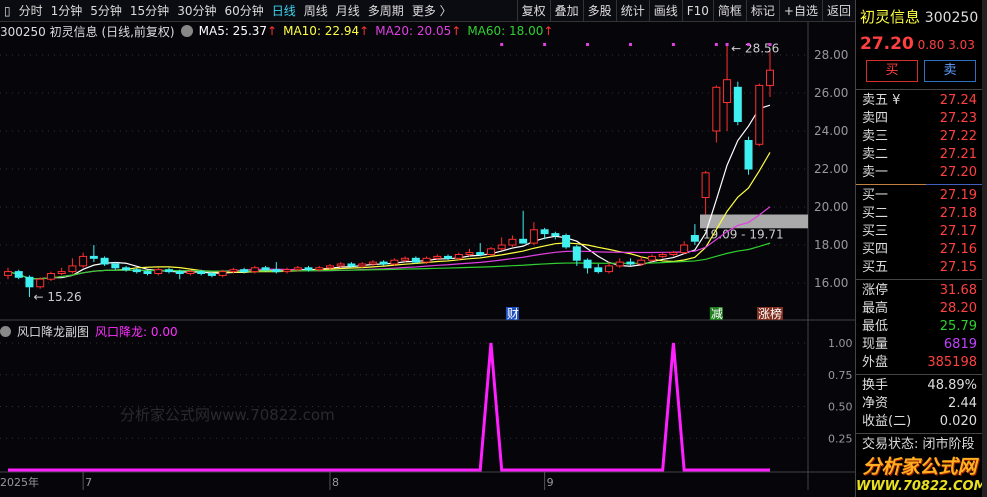  Describe the element at coordinates (5, 331) in the screenshot. I see `sub-dropdown-icon` at that location.